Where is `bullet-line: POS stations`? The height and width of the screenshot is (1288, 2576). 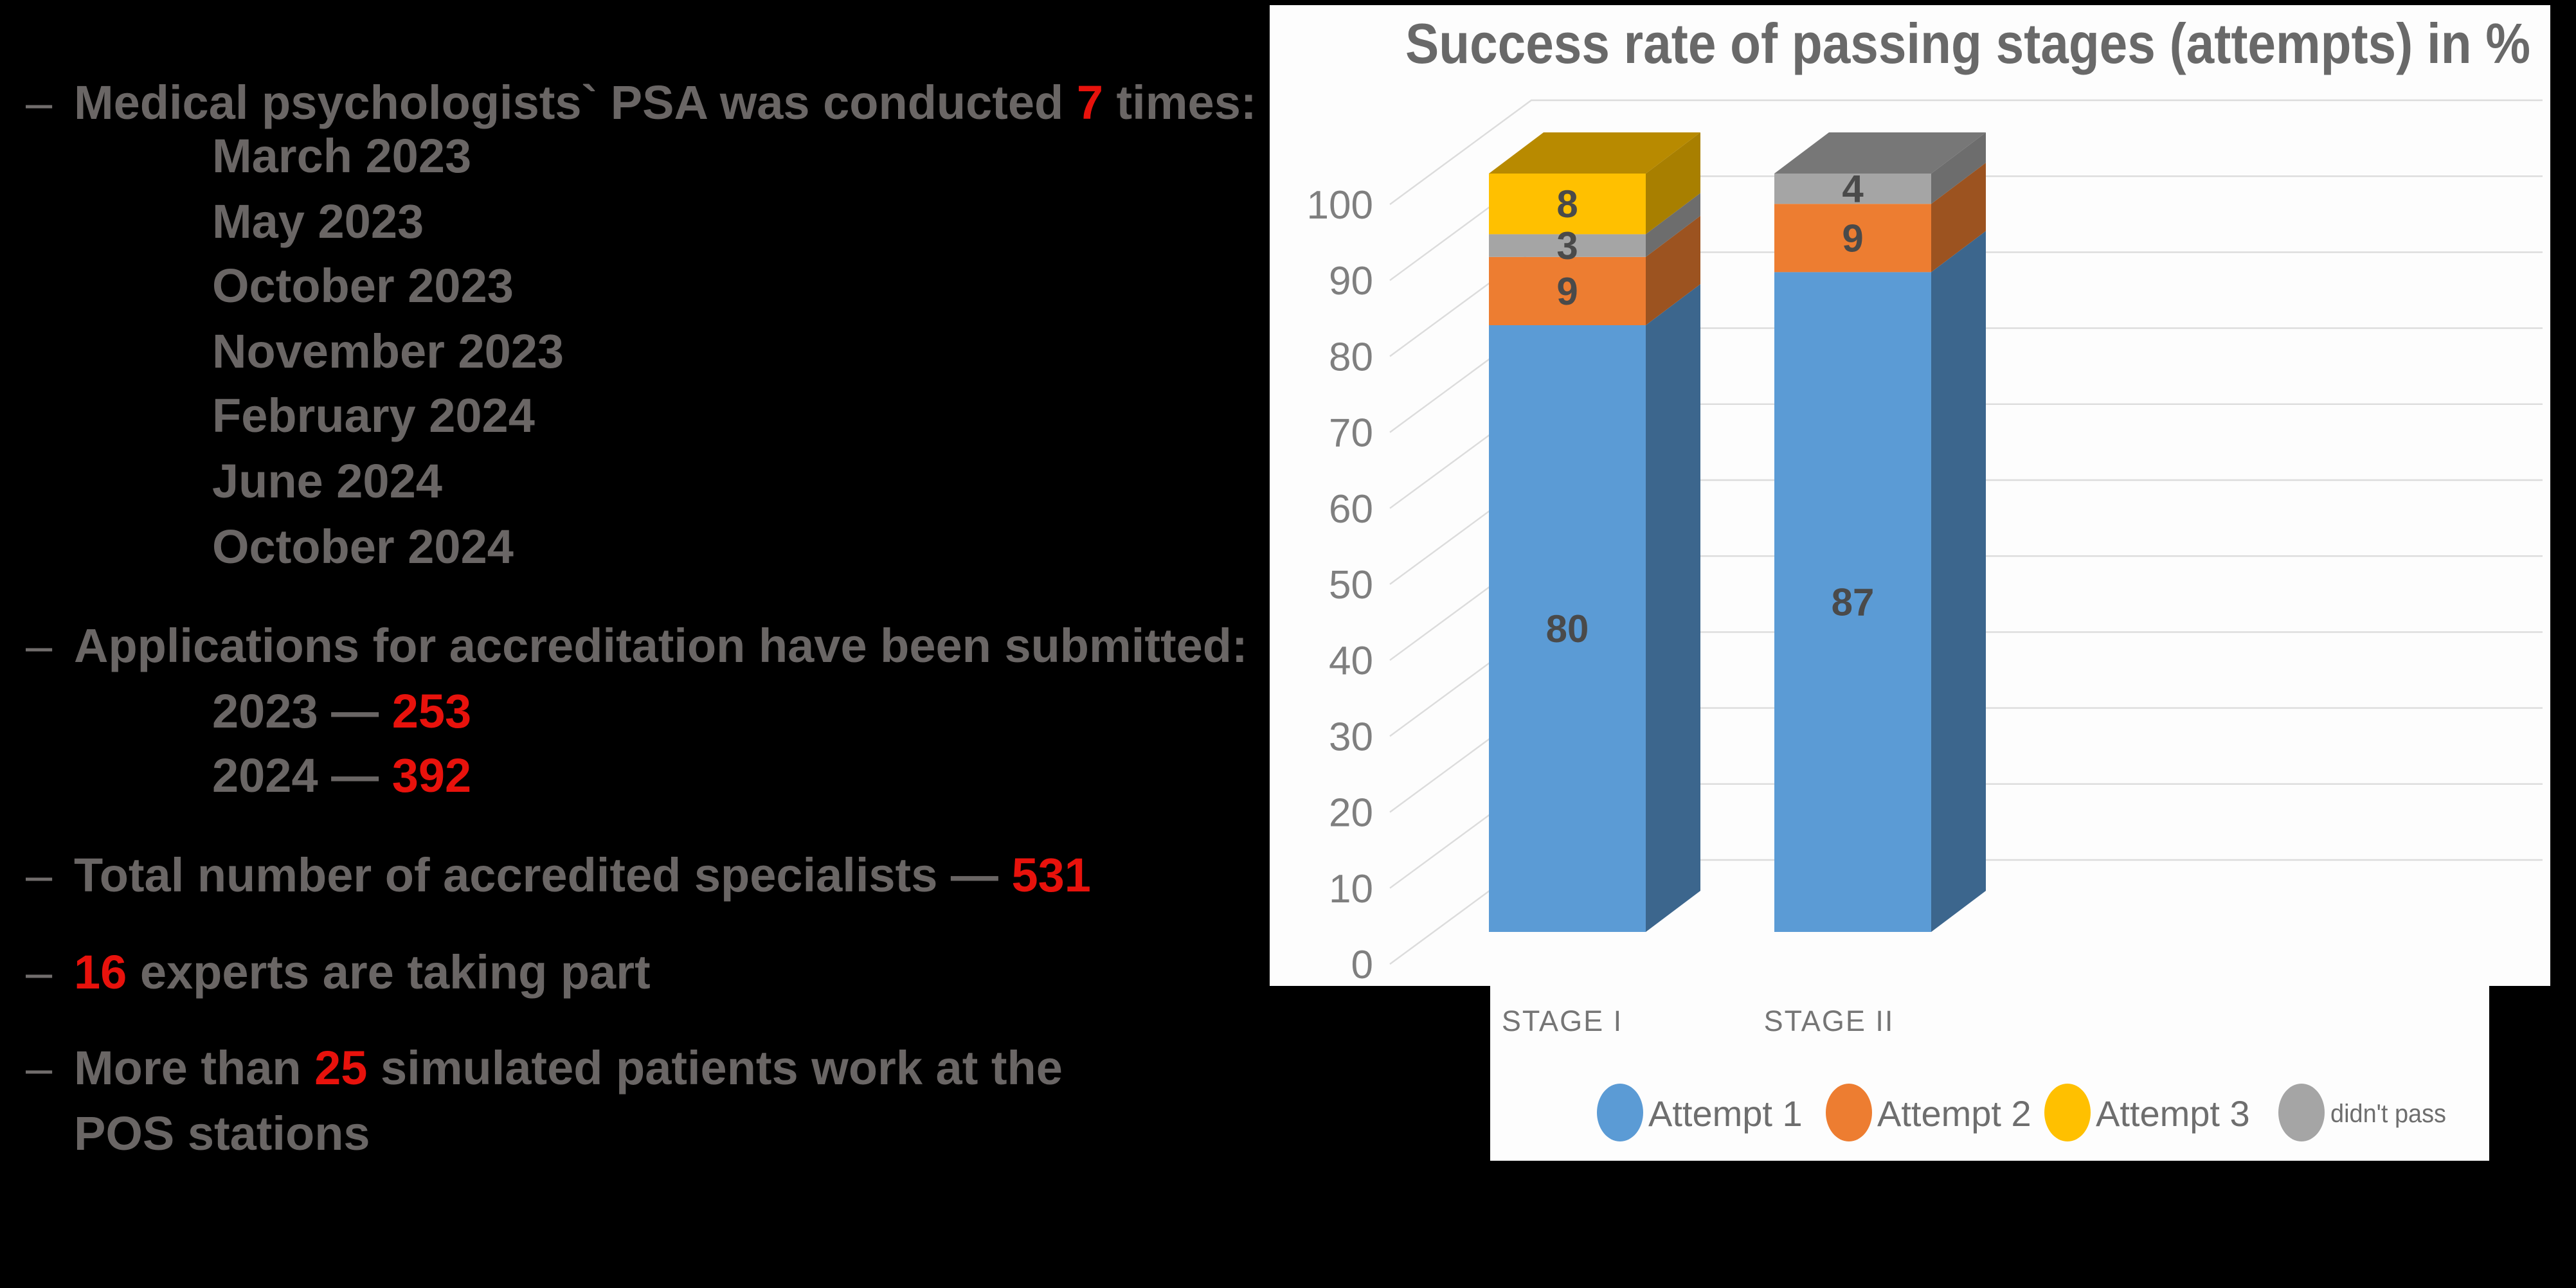
bullet-line: POS stations is located at coordinates (635, 1133).